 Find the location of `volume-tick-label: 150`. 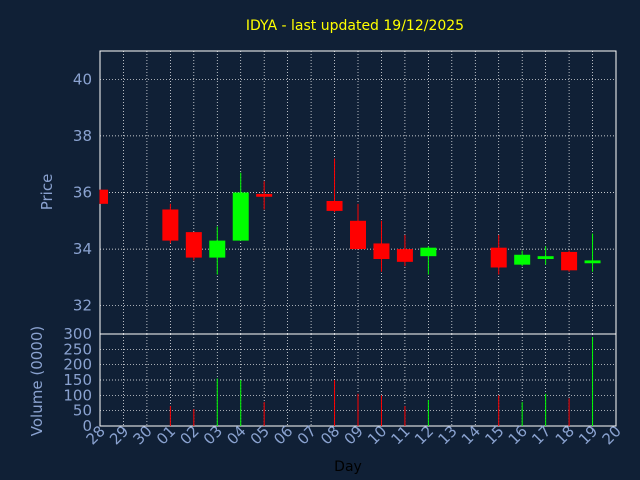

volume-tick-label: 150 is located at coordinates (77, 380).